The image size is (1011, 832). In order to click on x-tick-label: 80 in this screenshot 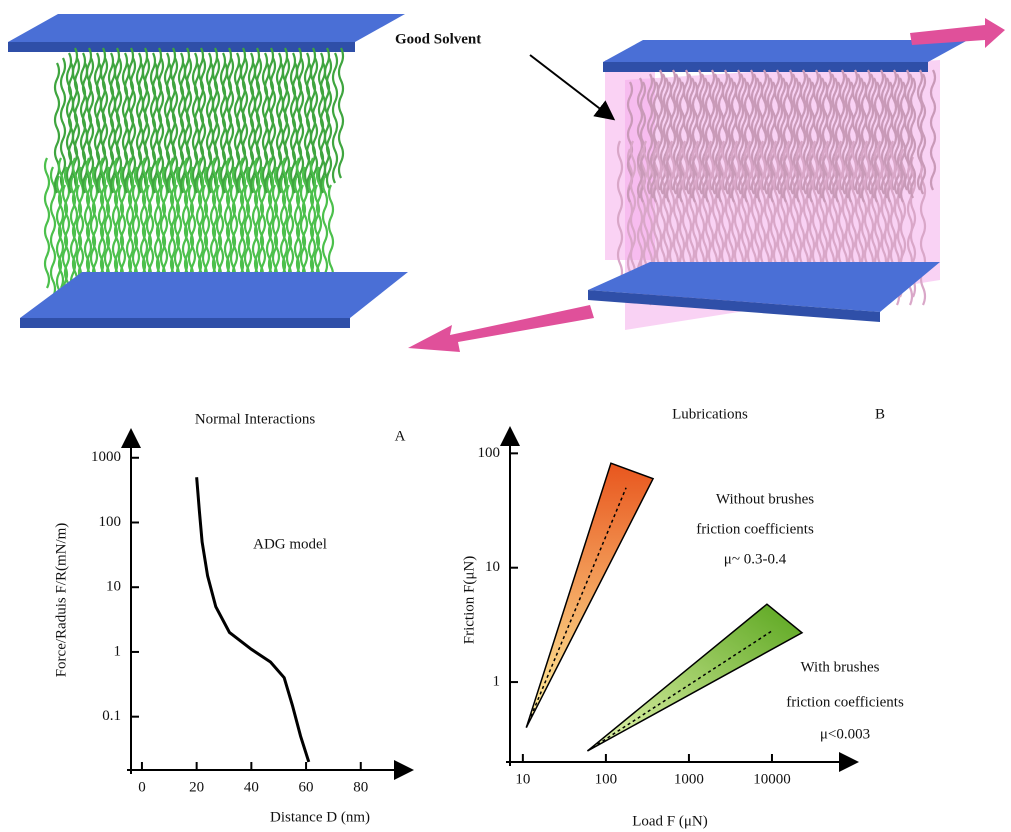, I will do `click(360, 787)`.